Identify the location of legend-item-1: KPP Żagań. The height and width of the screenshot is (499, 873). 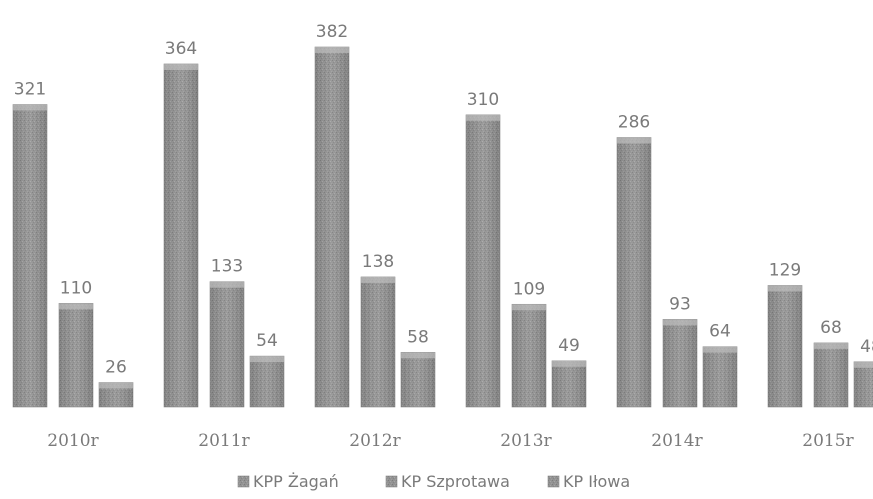
(288, 481).